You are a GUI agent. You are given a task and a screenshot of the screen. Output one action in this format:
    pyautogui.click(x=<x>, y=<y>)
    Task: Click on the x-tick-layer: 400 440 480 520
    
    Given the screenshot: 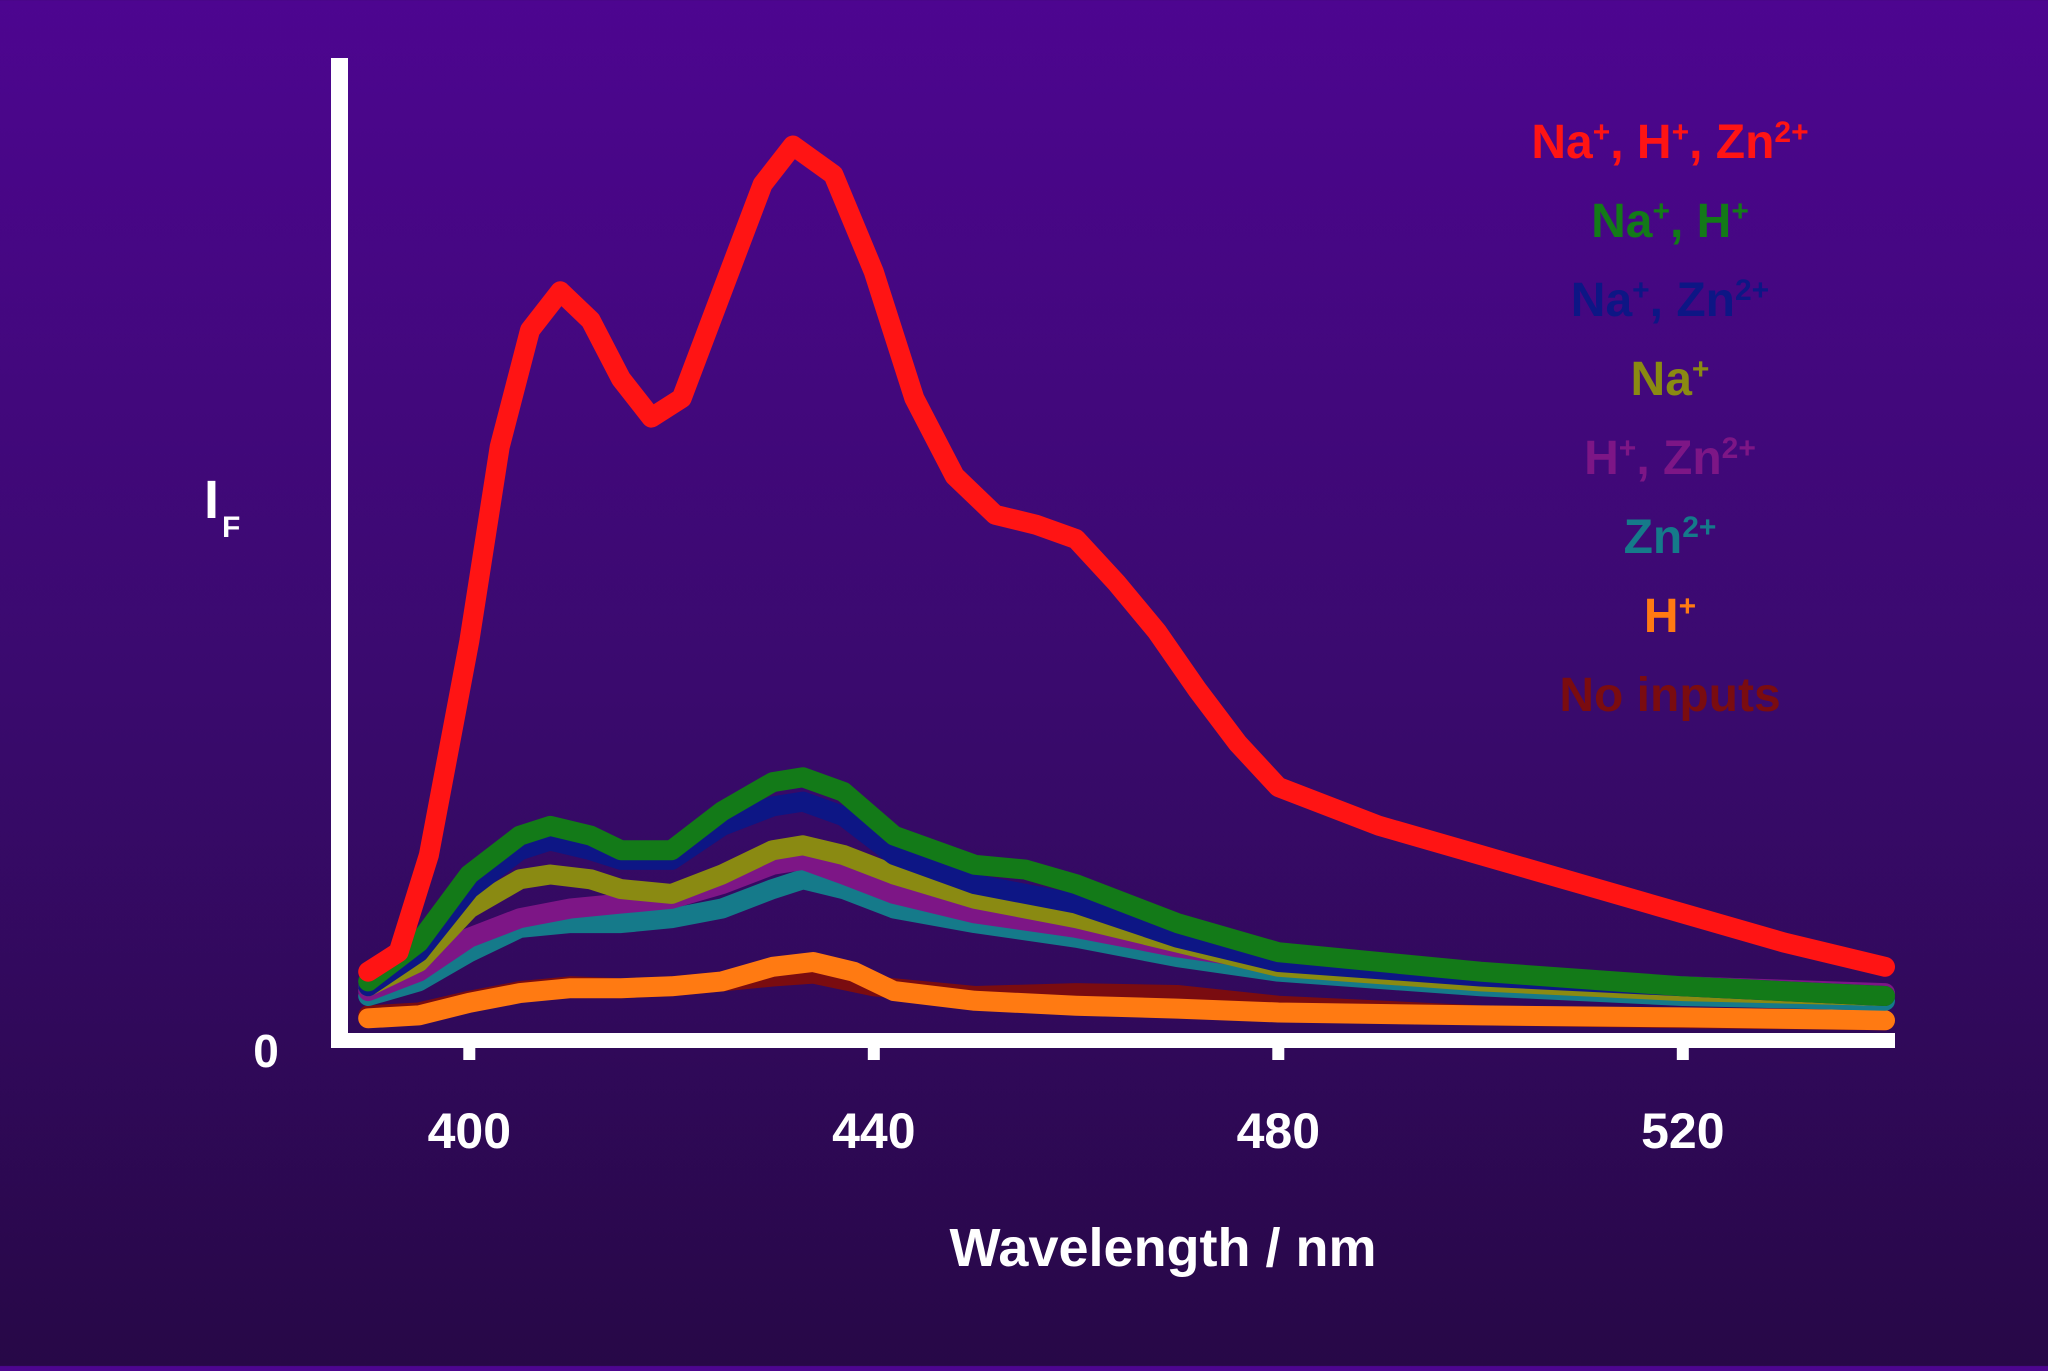 What is the action you would take?
    pyautogui.click(x=1076, y=1102)
    